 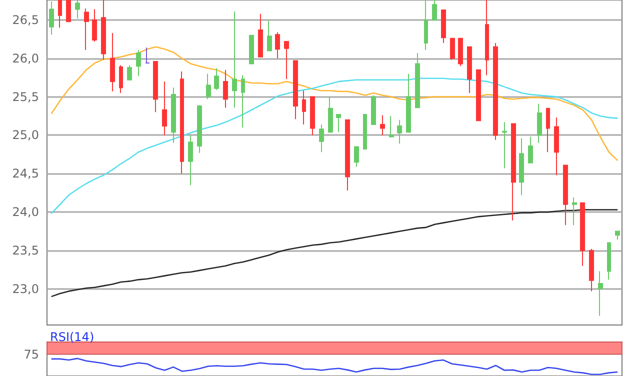 I want to click on y-tick-label: 24,5, so click(x=25, y=173).